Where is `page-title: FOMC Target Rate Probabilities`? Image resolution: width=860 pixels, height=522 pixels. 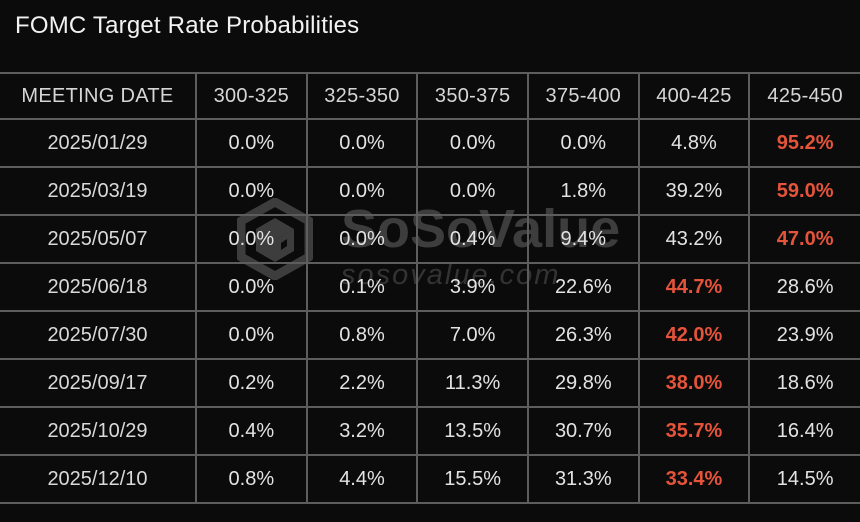
page-title: FOMC Target Rate Probabilities is located at coordinates (187, 25).